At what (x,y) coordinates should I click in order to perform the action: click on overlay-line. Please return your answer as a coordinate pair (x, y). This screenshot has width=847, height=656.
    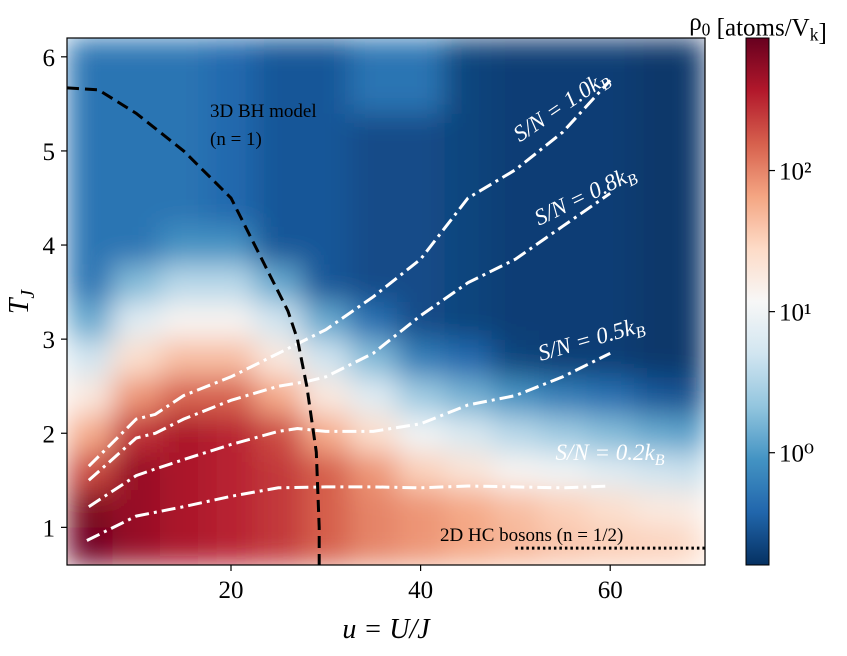
    Looking at the image, I should click on (349, 429).